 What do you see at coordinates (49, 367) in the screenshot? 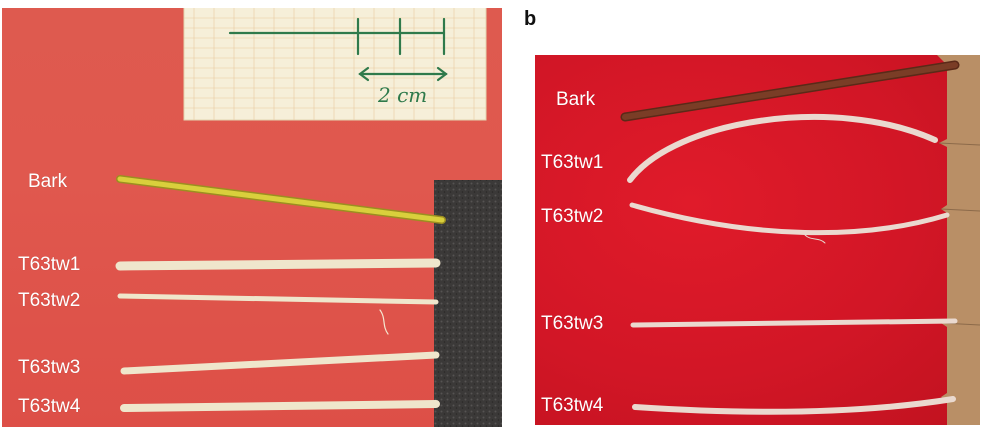
I see `label-t63tw3-a: T63tw3` at bounding box center [49, 367].